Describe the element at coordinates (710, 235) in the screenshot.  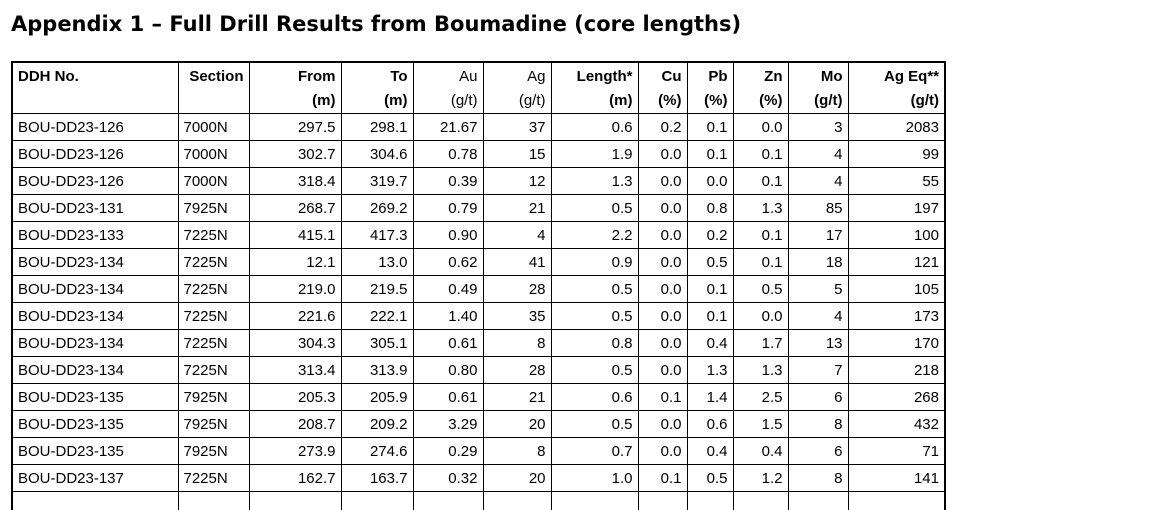
I see `cell-pb: 0.2` at that location.